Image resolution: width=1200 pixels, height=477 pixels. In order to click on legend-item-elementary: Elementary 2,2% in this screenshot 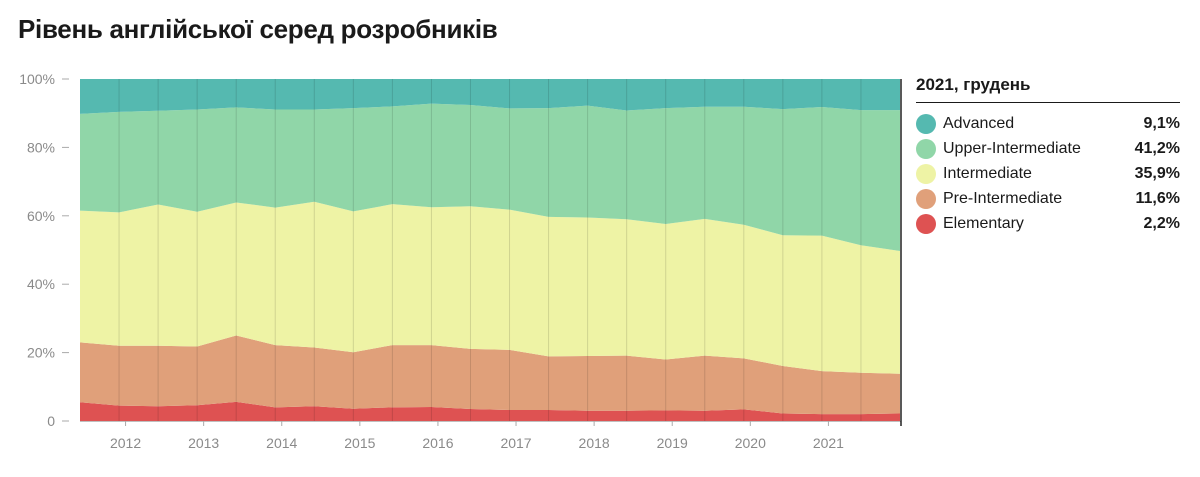, I will do `click(1048, 224)`.